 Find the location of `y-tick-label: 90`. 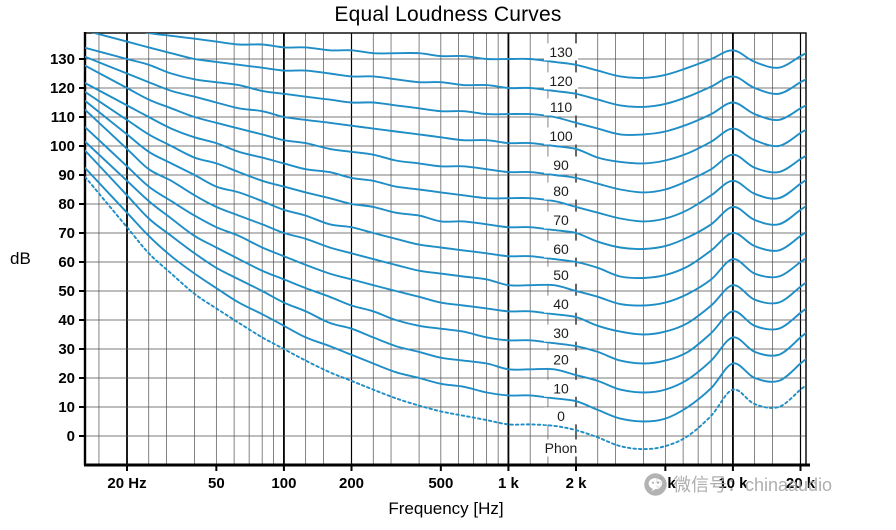

y-tick-label: 90 is located at coordinates (66, 175).